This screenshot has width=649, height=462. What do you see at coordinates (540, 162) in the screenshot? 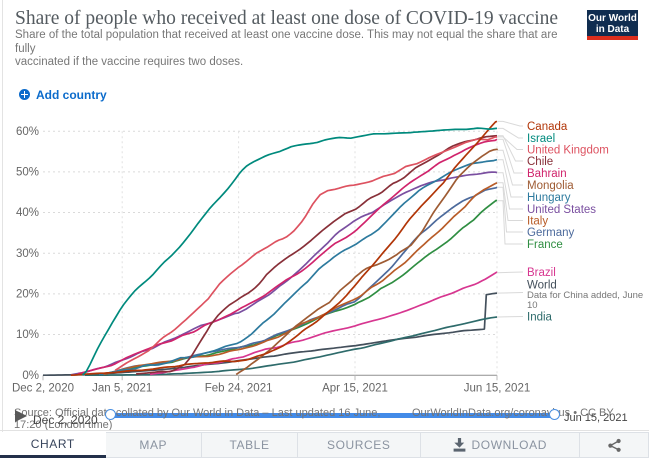
I see `svg-text: Chile` at bounding box center [540, 162].